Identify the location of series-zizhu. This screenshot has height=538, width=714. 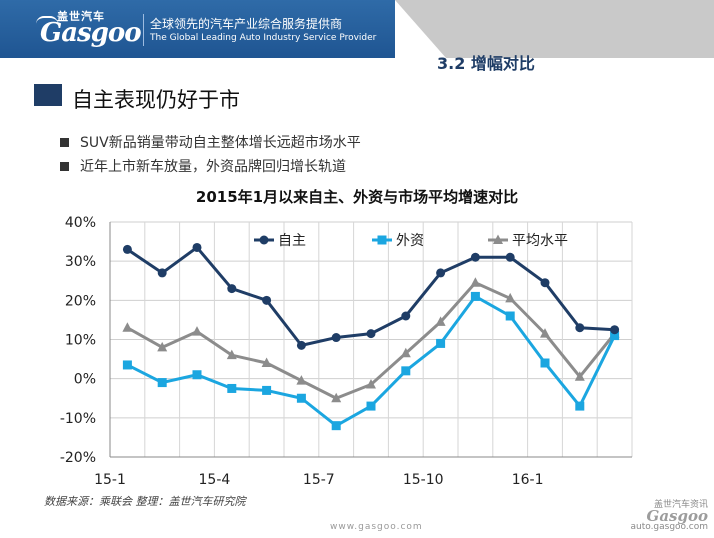
(371, 296).